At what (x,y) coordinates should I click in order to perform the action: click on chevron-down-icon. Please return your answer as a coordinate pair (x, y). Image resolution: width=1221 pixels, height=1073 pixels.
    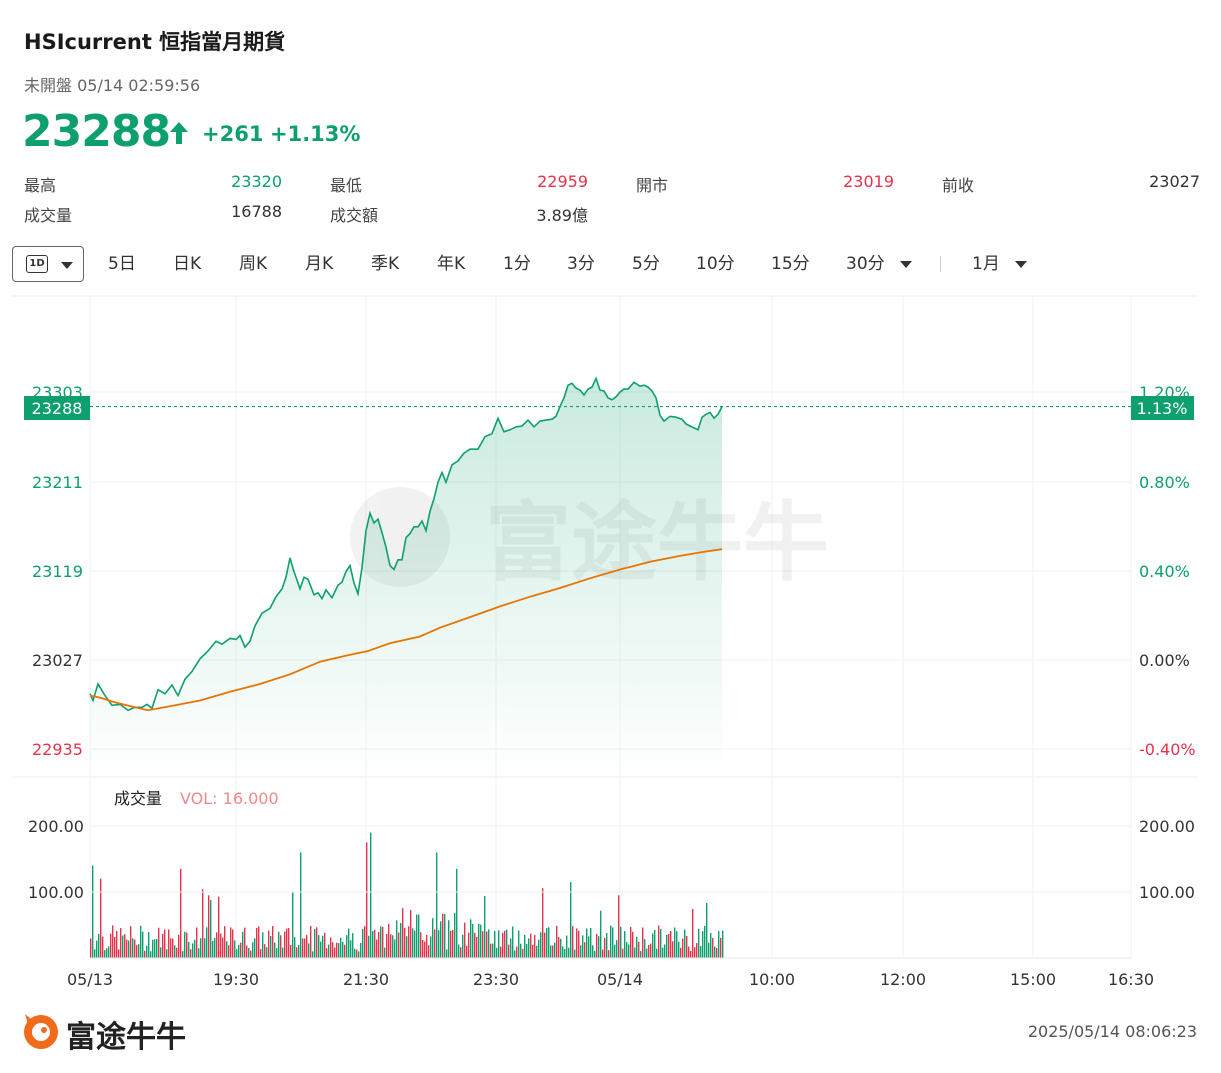
    Looking at the image, I should click on (67, 265).